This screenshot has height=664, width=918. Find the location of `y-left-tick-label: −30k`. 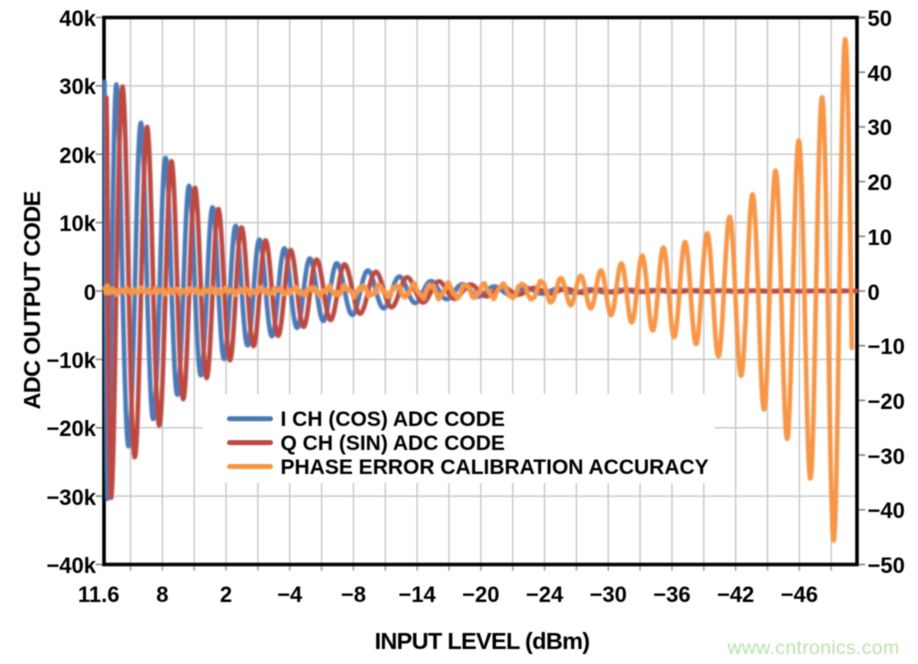

y-left-tick-label: −30k is located at coordinates (71, 497).